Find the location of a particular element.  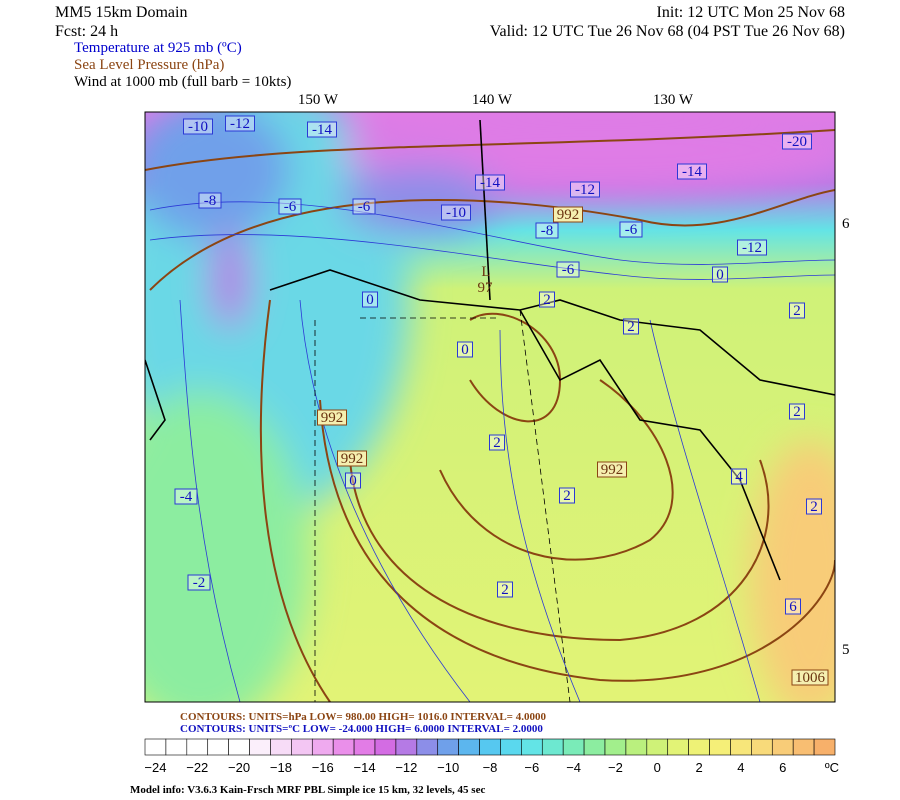

pressure-label: L is located at coordinates (485, 272).